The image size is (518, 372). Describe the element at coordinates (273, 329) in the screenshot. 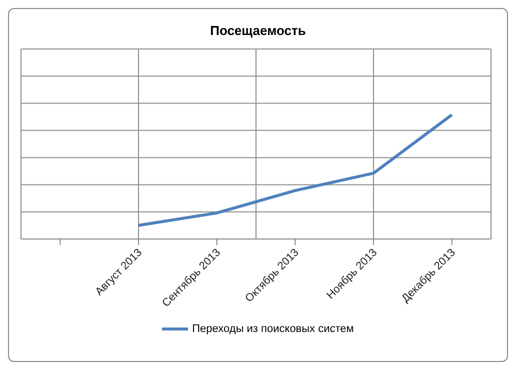

I see `legend-label: Переходы из поисковых систем` at that location.